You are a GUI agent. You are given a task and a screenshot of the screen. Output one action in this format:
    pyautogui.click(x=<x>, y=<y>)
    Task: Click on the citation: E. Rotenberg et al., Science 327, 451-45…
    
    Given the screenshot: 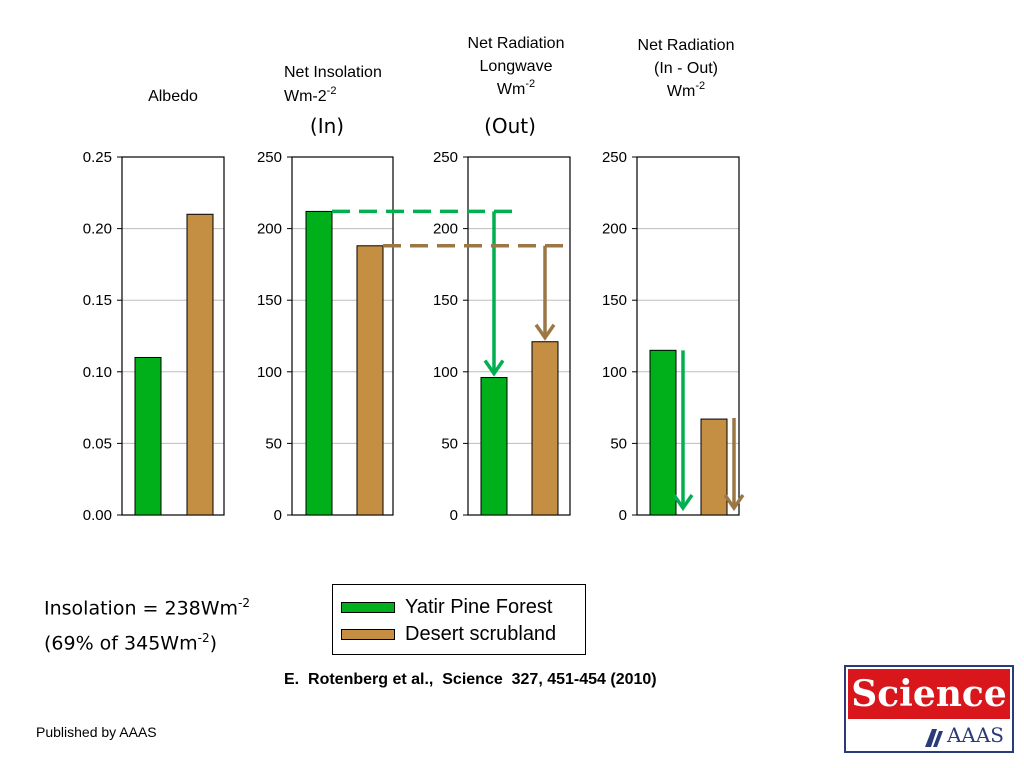 What is the action you would take?
    pyautogui.click(x=470, y=679)
    